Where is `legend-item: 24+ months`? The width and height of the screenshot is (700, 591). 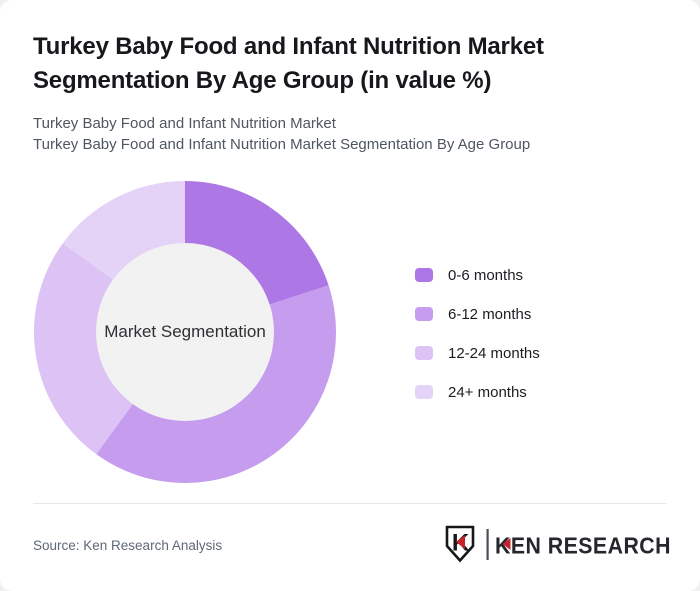 legend-item: 24+ months is located at coordinates (477, 392).